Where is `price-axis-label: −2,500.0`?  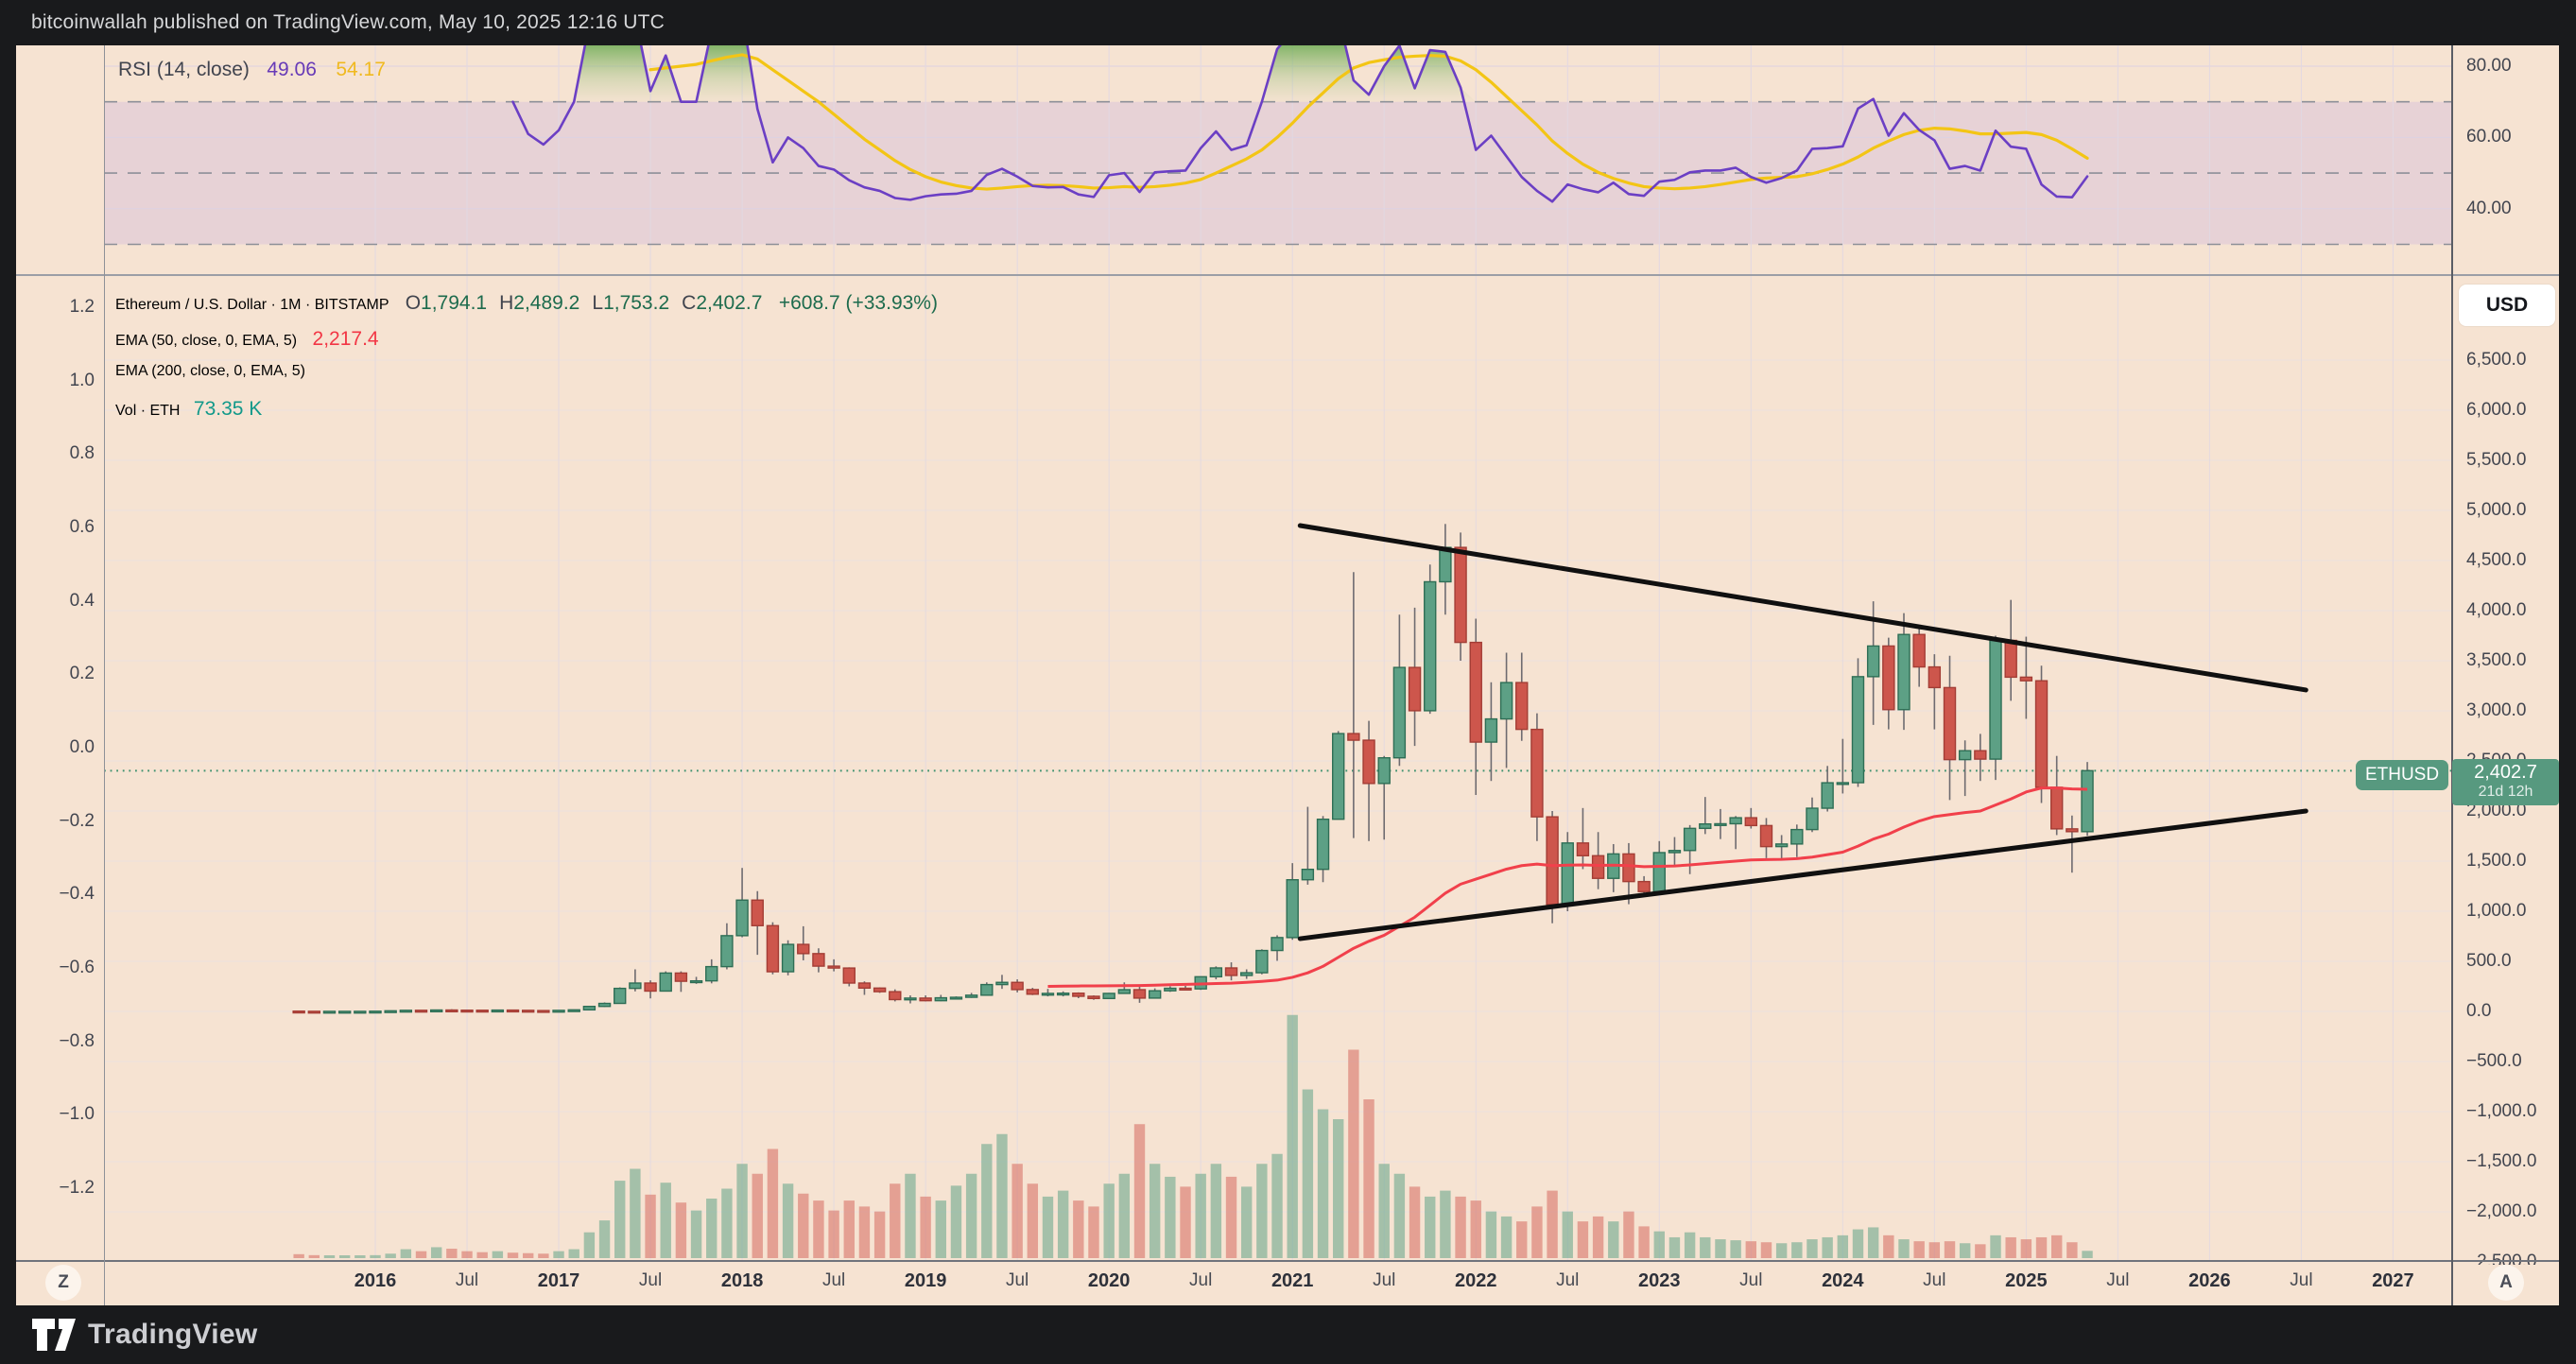 price-axis-label: −2,500.0 is located at coordinates (2501, 1258).